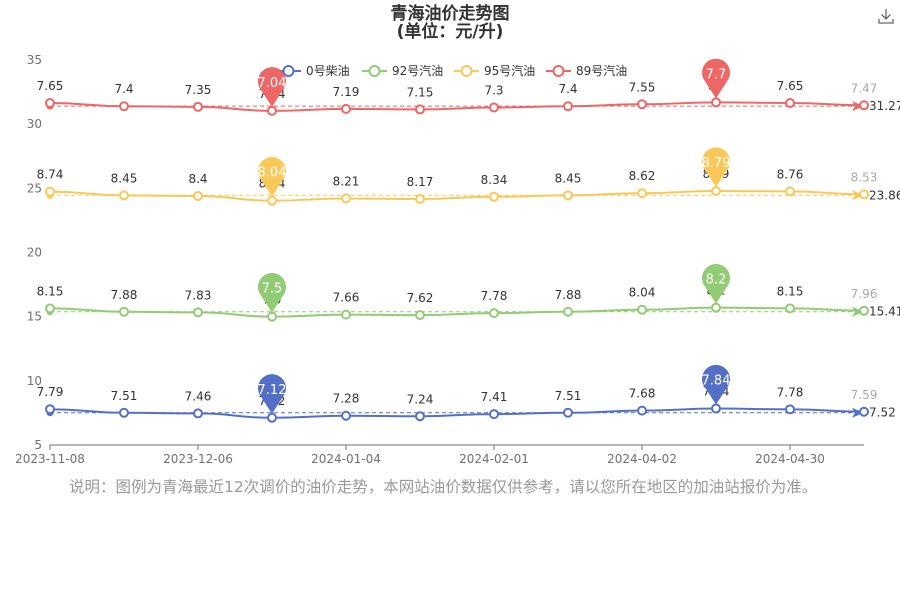  What do you see at coordinates (38, 445) in the screenshot?
I see `y-tick-label: 5` at bounding box center [38, 445].